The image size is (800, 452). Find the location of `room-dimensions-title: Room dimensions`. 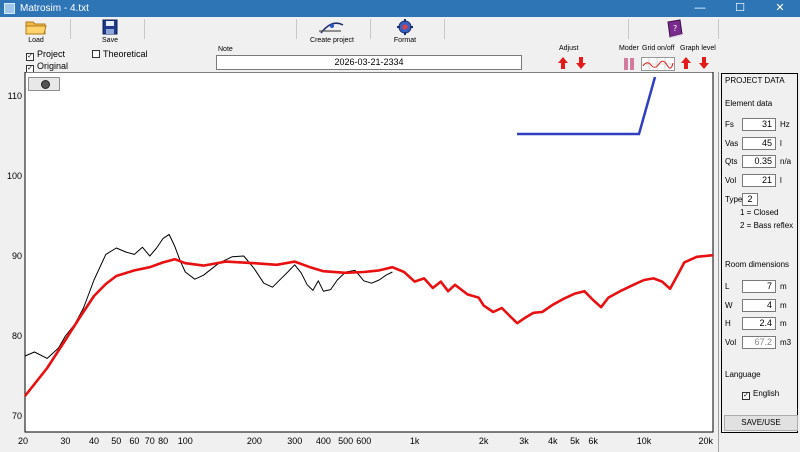

room-dimensions-title: Room dimensions is located at coordinates (757, 264).